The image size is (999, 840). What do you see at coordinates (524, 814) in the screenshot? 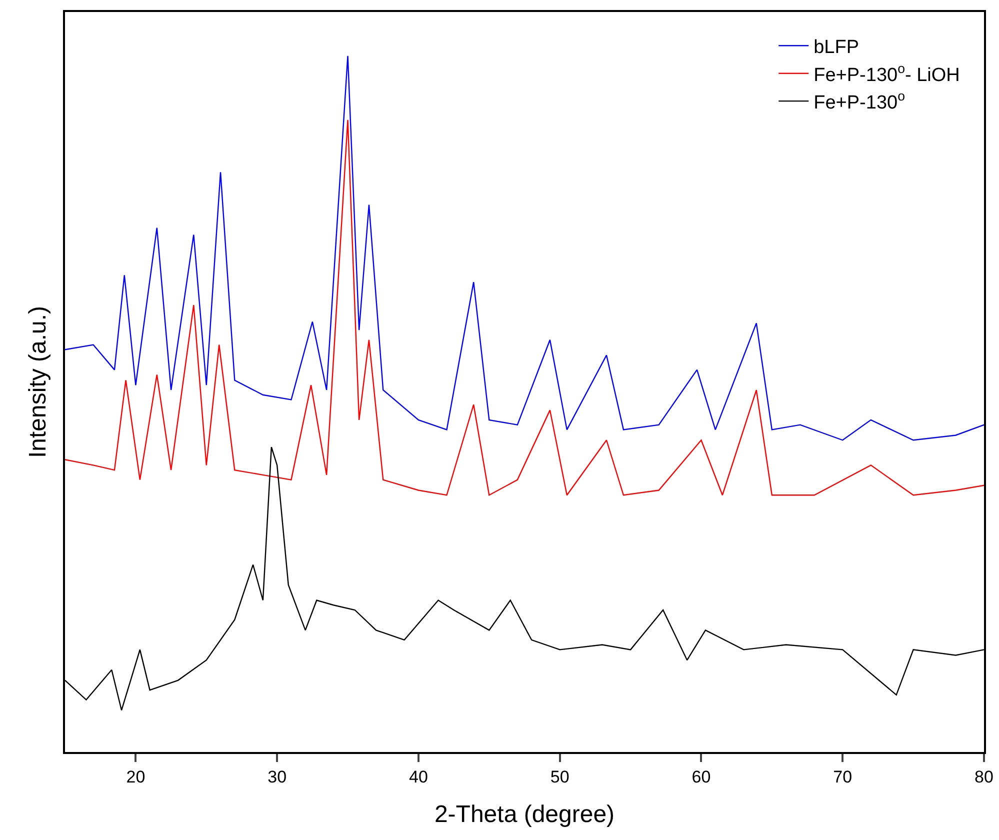
I see `x-axis-title: 2-Theta (degree)` at bounding box center [524, 814].